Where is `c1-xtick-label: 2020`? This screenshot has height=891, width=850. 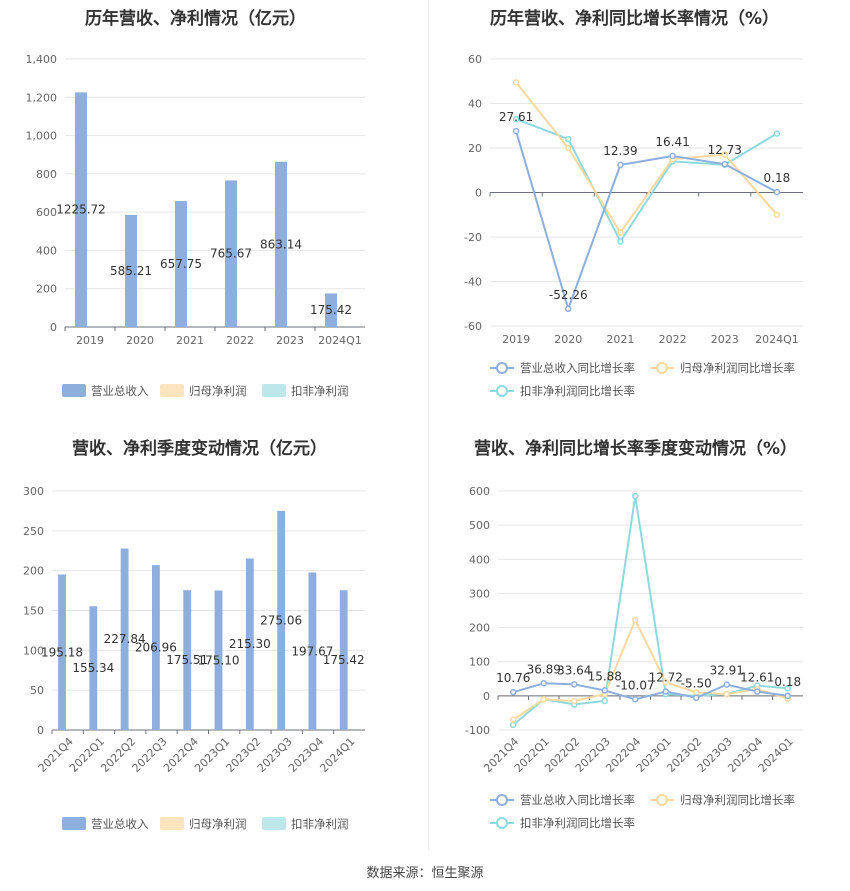 c1-xtick-label: 2020 is located at coordinates (140, 340).